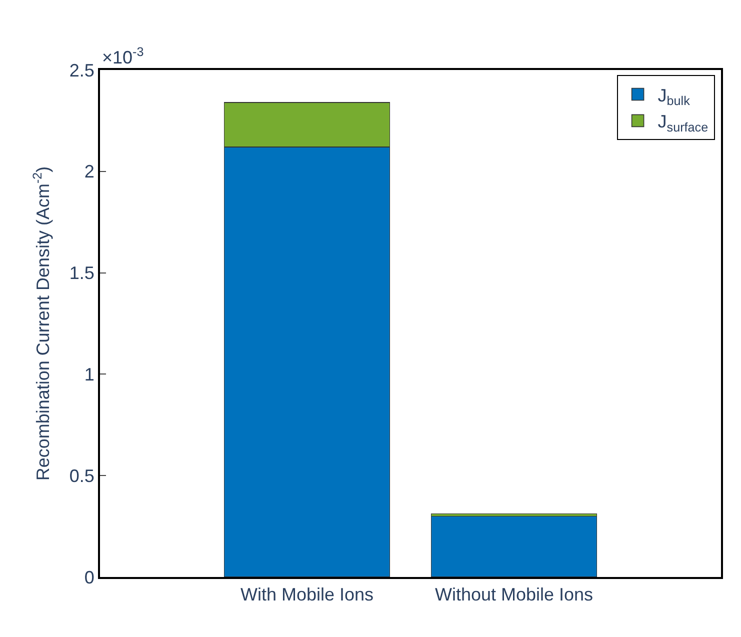  Describe the element at coordinates (89, 374) in the screenshot. I see `y-tick-label: 1` at that location.